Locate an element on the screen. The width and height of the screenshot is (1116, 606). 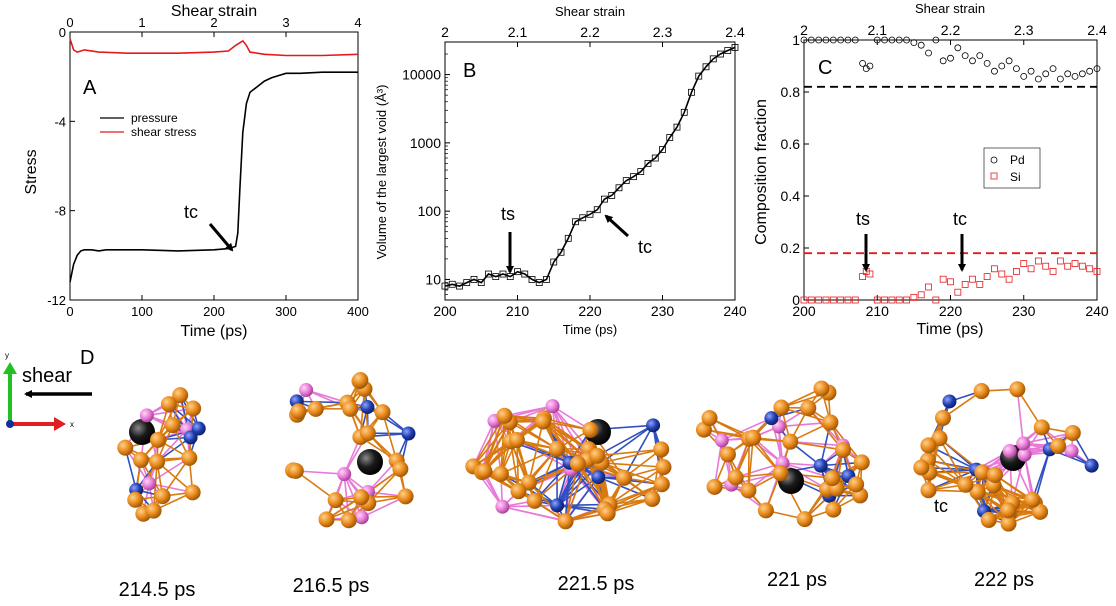
panel-a-annotation-tc: tc is located at coordinates (191, 212).